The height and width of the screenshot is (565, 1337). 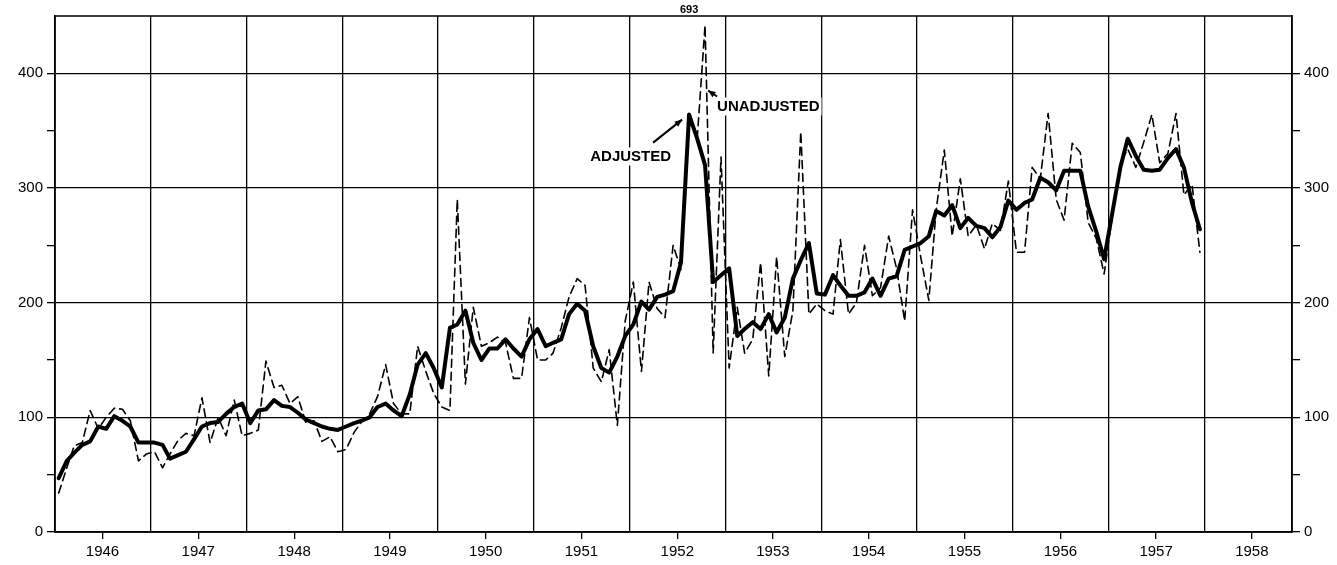 I want to click on y2-tick-label: 200, so click(x=1317, y=301).